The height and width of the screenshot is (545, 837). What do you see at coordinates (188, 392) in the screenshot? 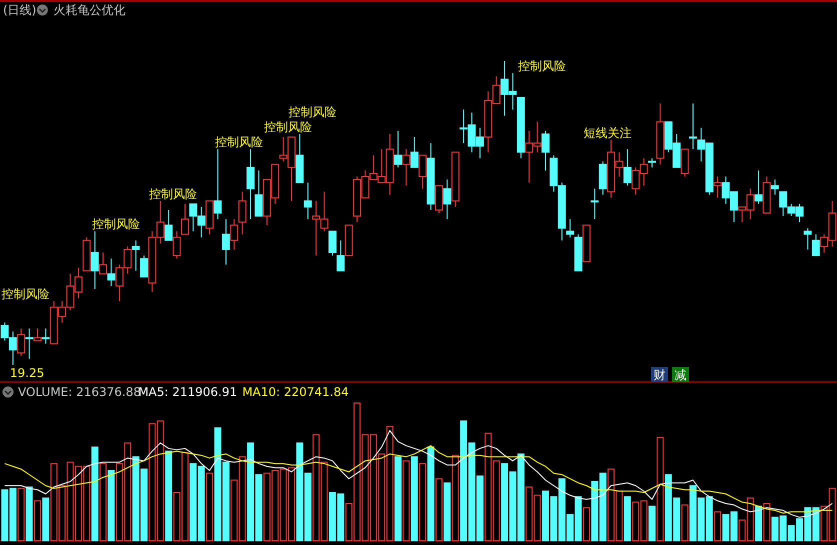
I see `text: MA5: 211906.91` at bounding box center [188, 392].